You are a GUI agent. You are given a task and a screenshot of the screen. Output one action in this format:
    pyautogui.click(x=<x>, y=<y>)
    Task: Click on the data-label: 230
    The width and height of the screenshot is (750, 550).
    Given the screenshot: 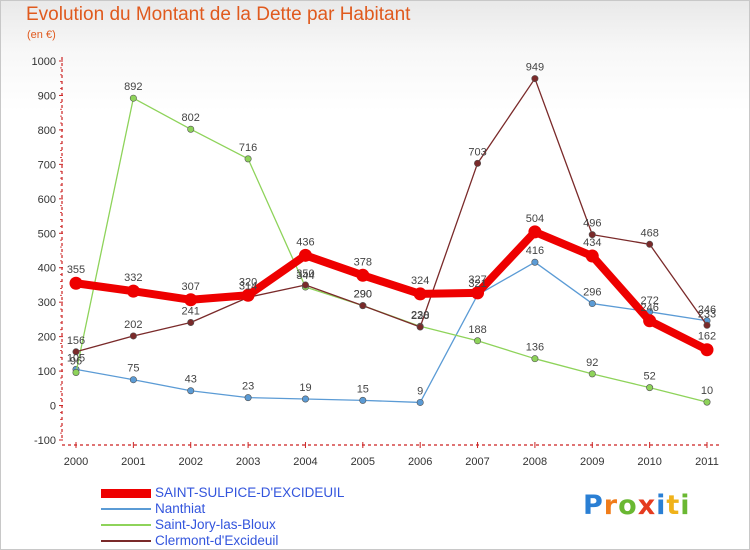 What is the action you would take?
    pyautogui.click(x=420, y=315)
    